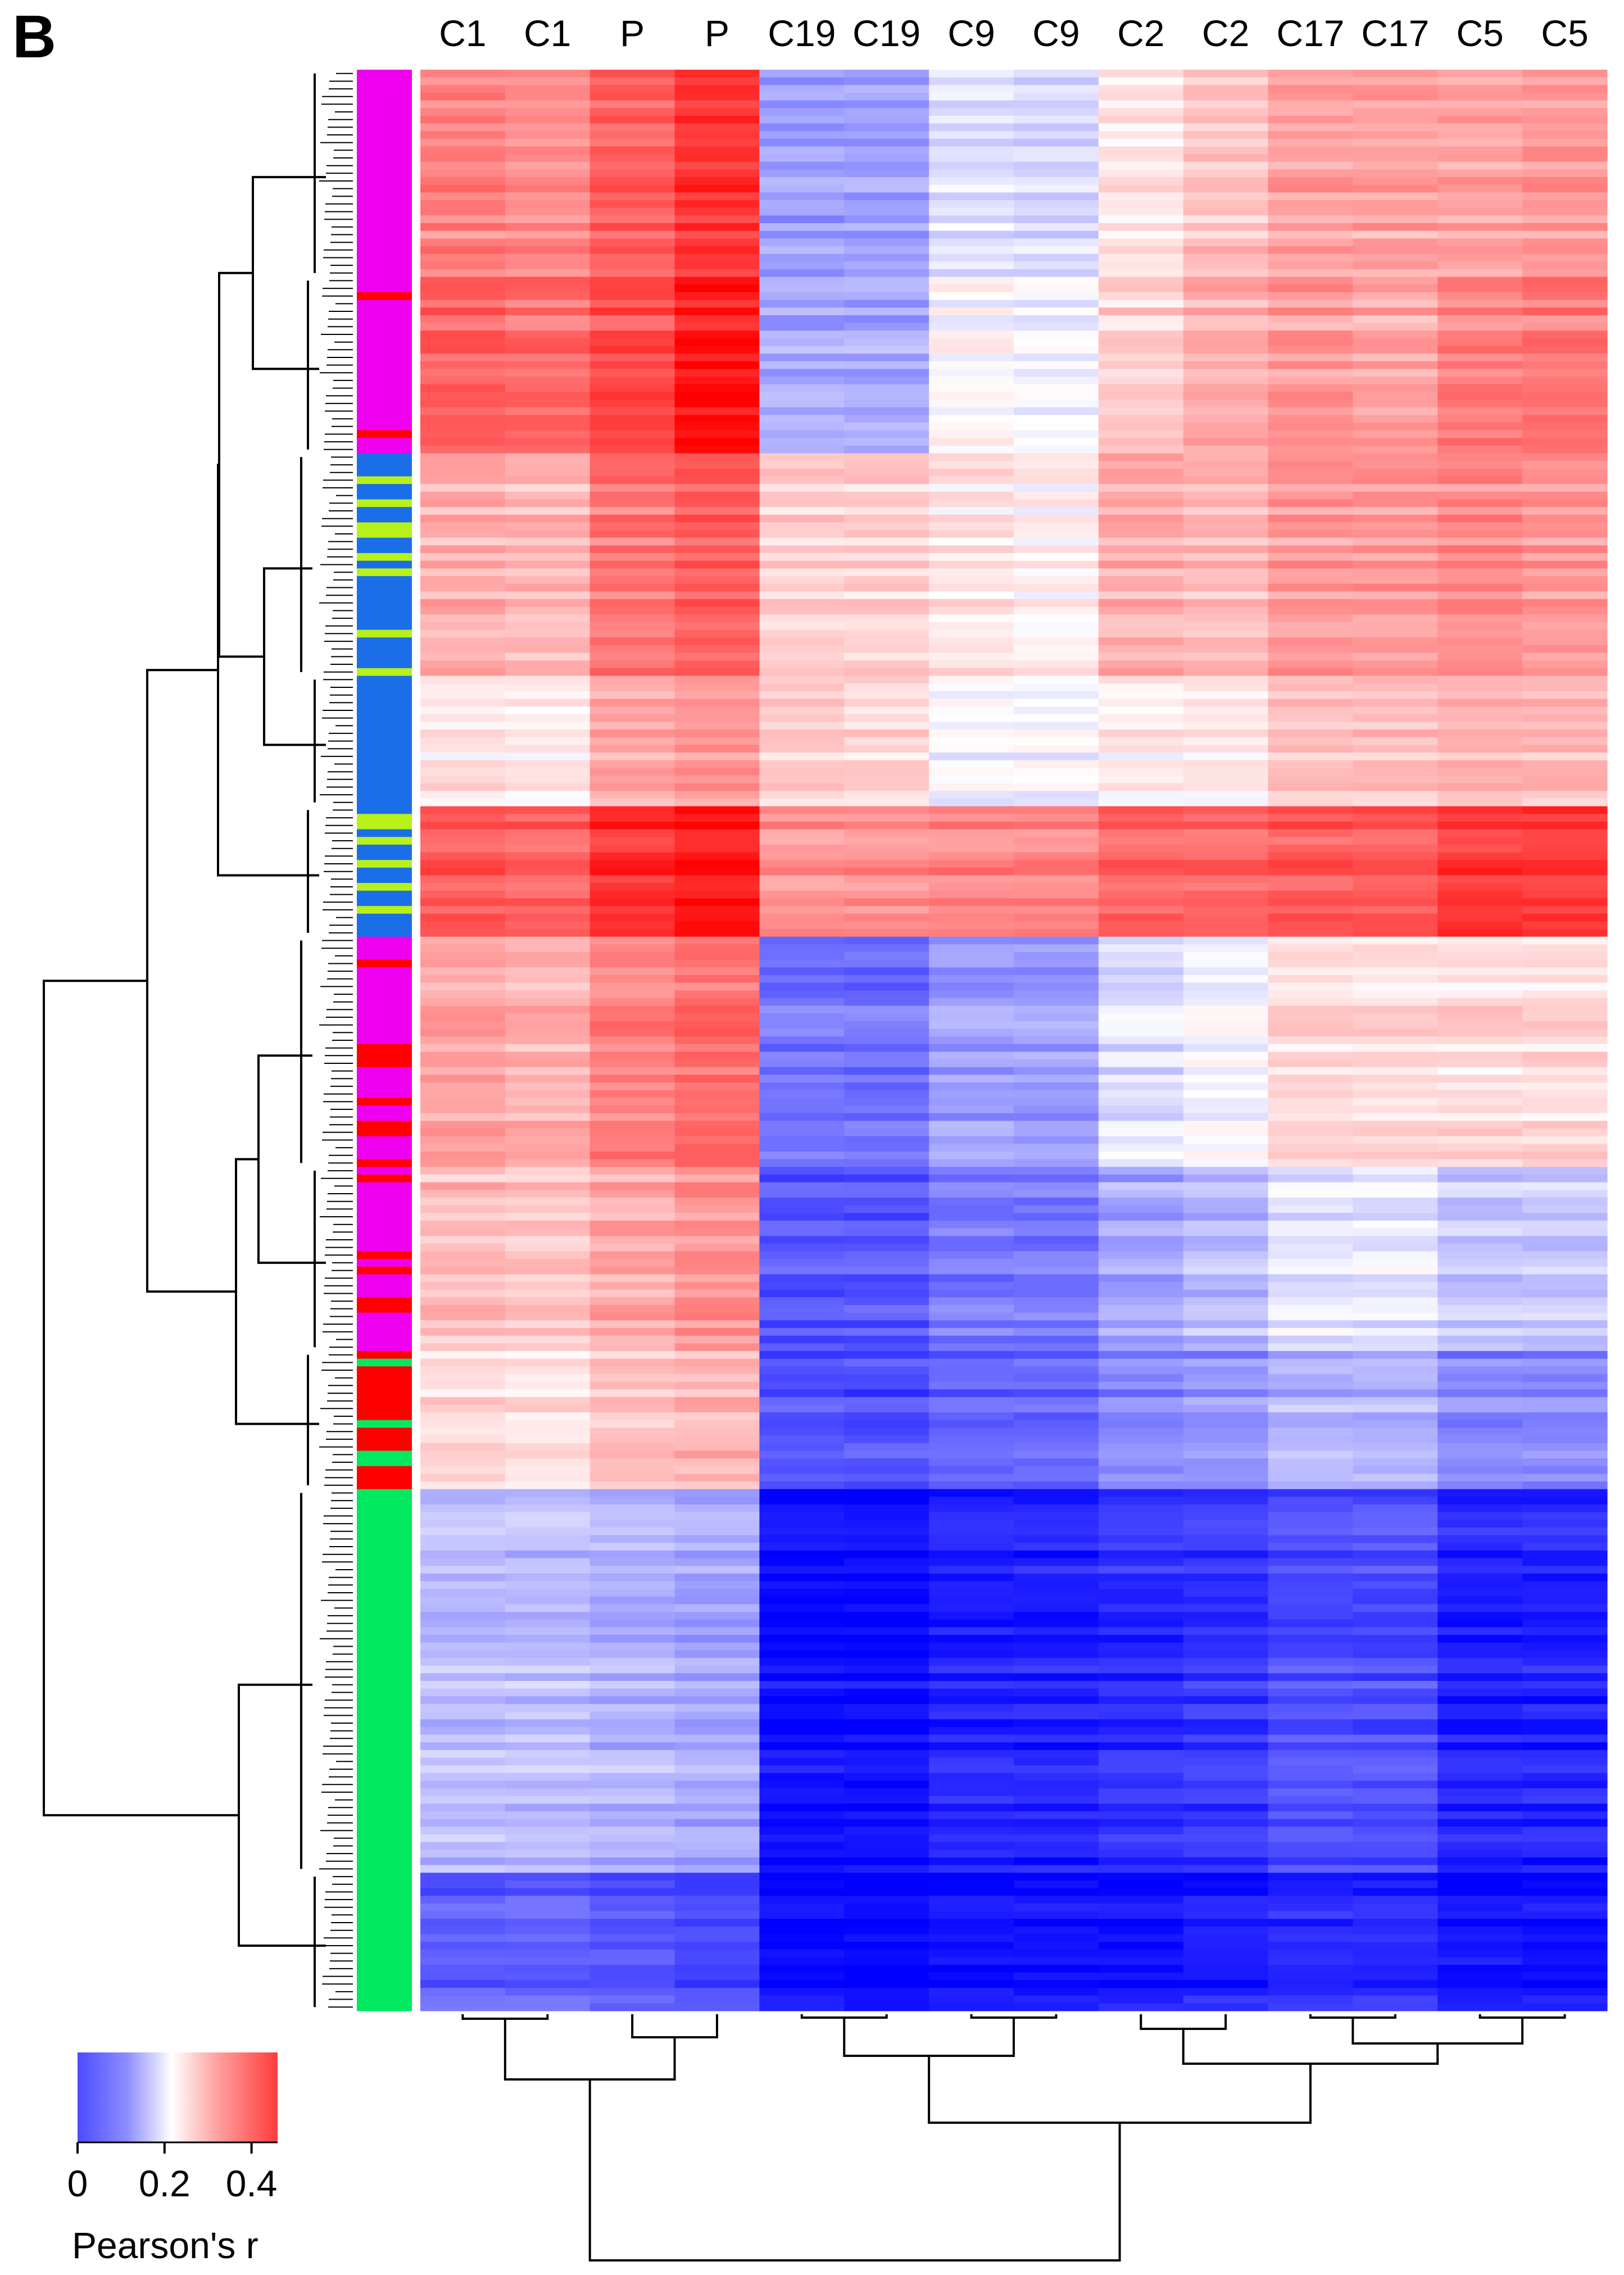 This screenshot has height=2275, width=1624. Describe the element at coordinates (1395, 33) in the screenshot. I see `column-label: C17` at that location.